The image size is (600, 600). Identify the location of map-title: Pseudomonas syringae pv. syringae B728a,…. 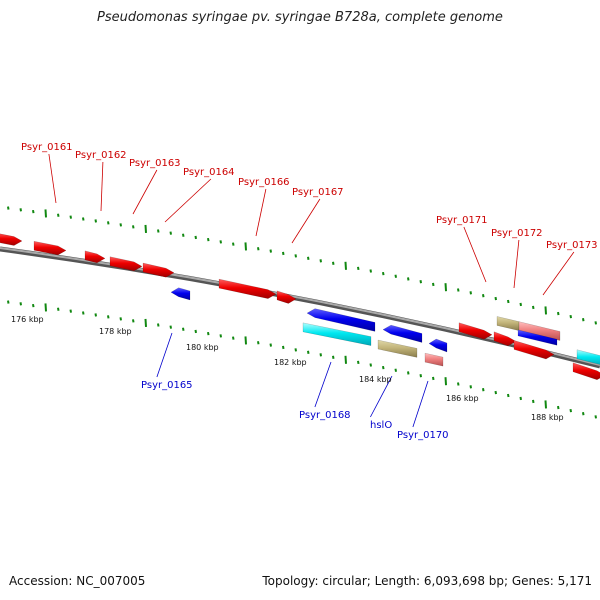
(300, 17).